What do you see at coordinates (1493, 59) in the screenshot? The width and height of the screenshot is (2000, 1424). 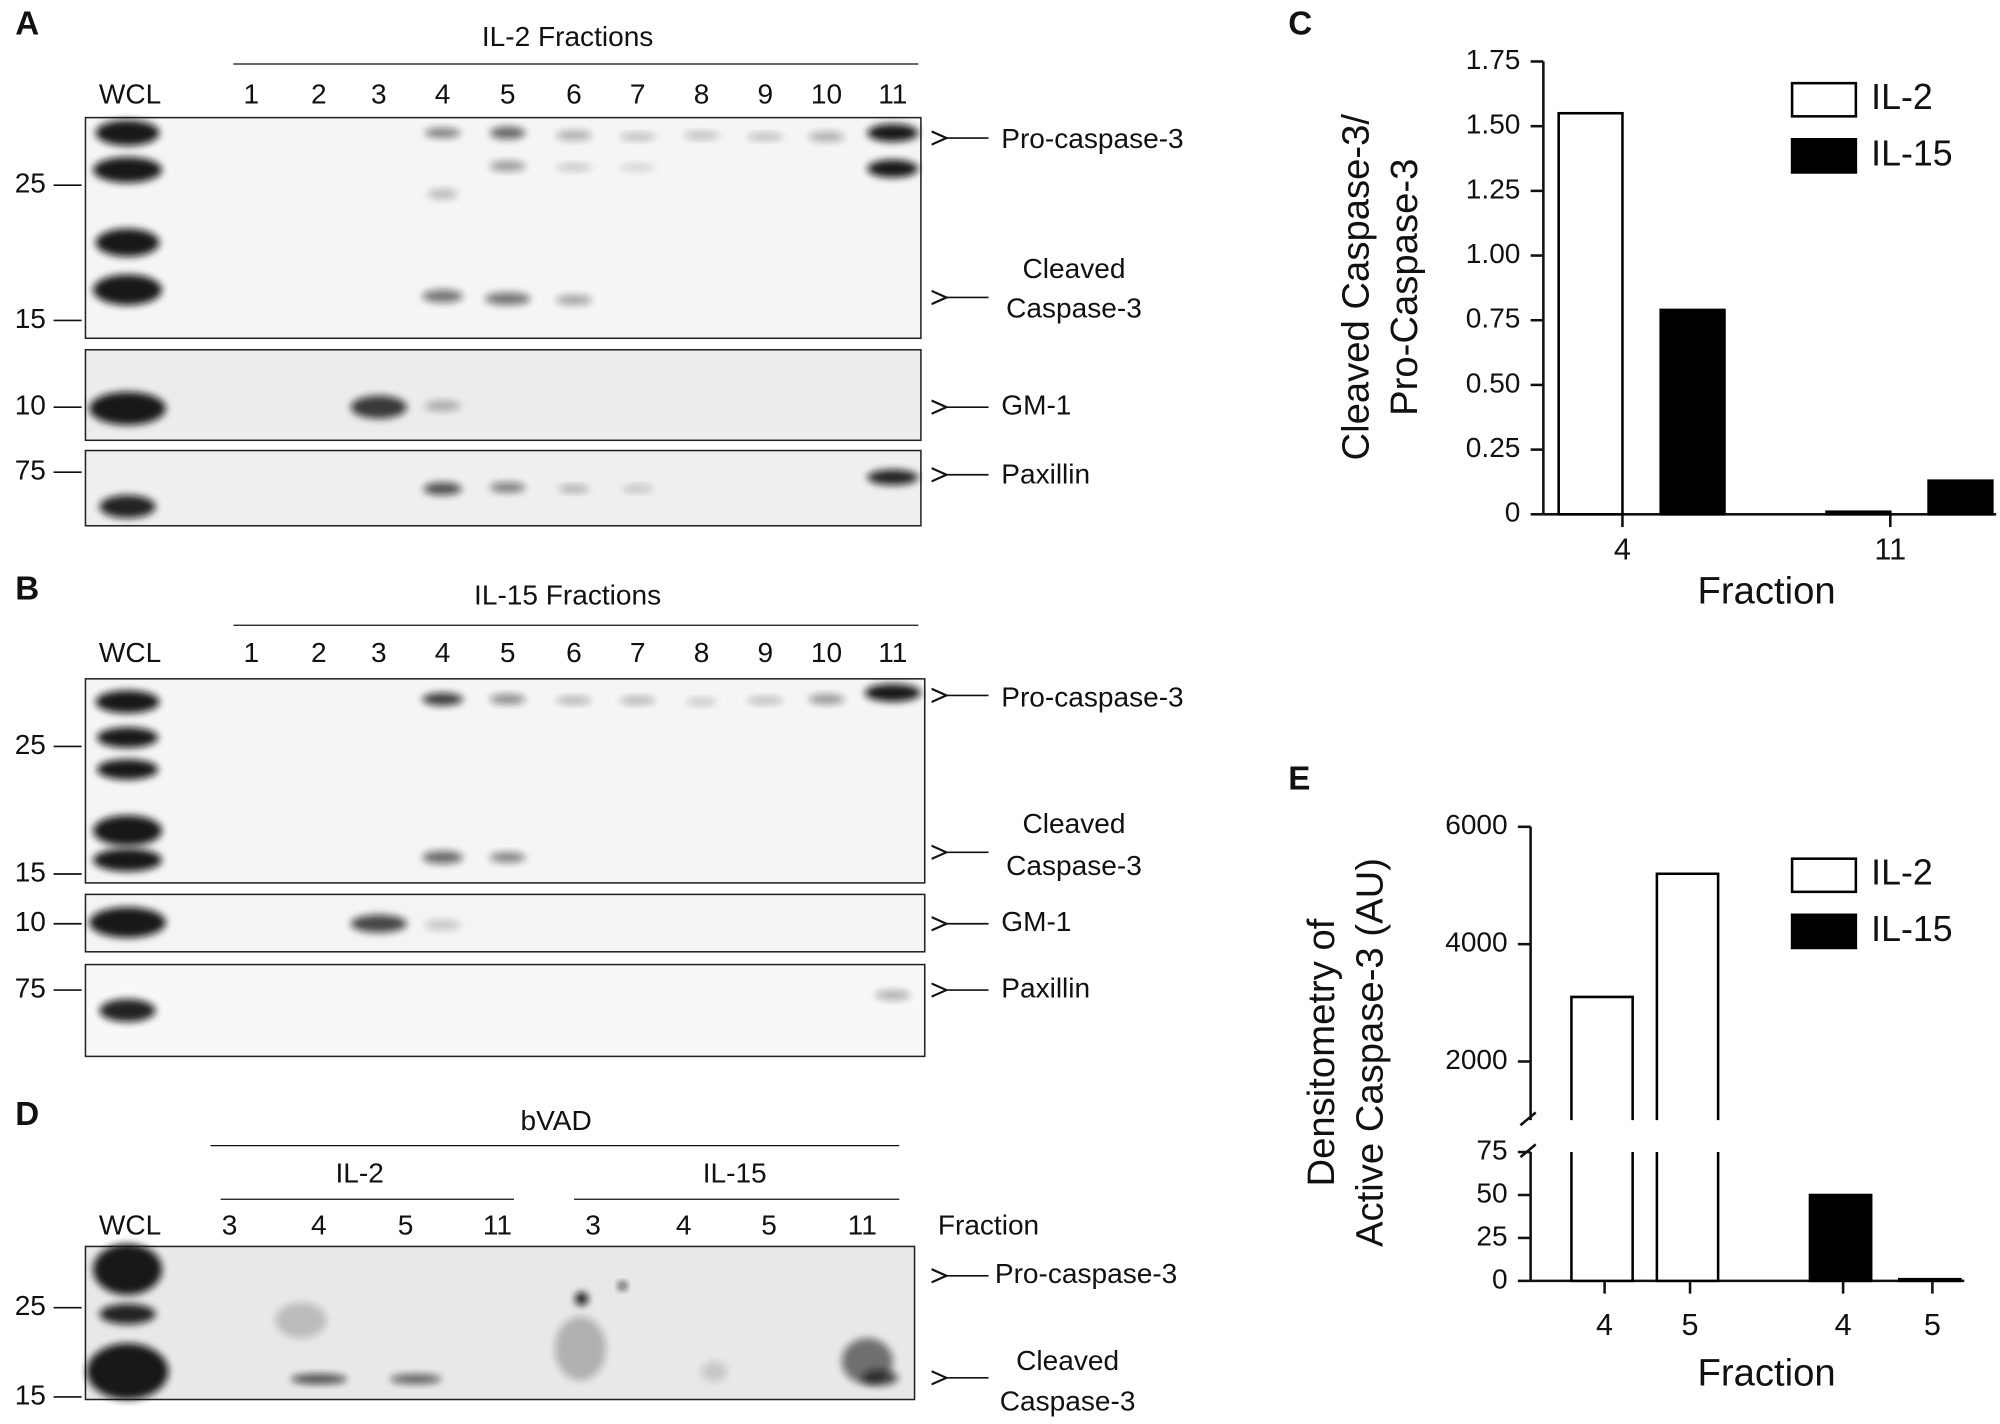 I see `y-tick-label: 1.75` at bounding box center [1493, 59].